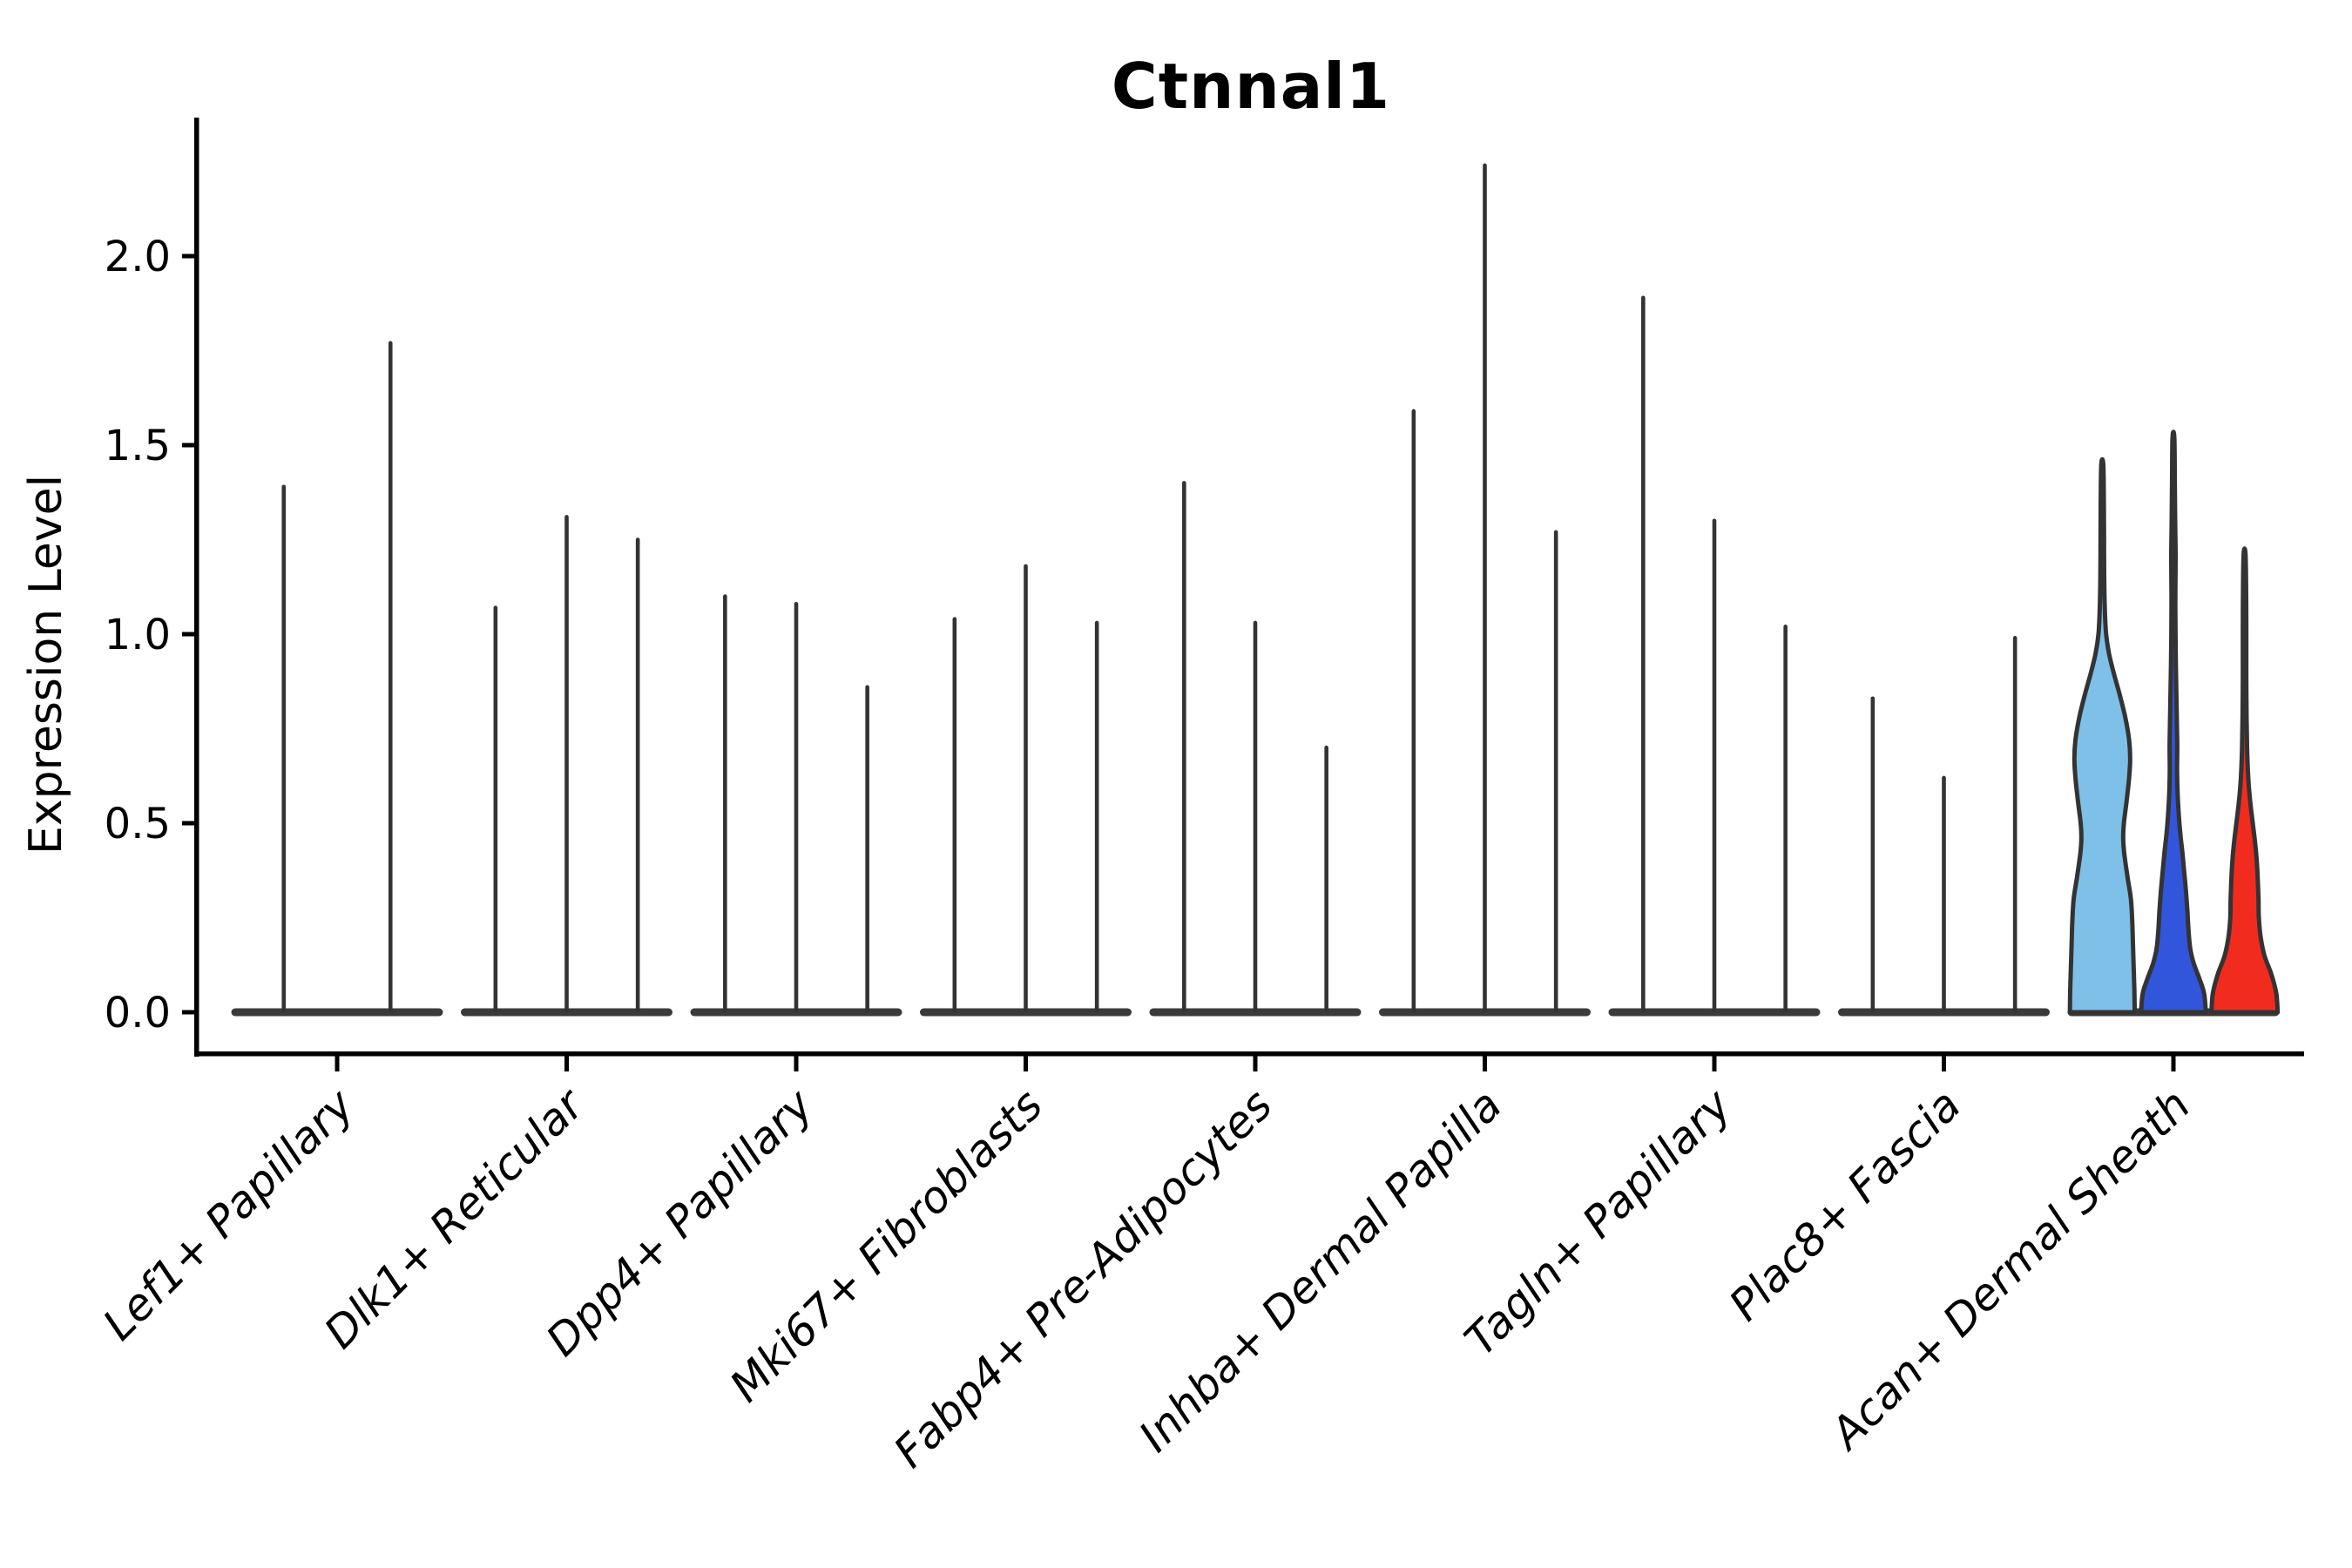  What do you see at coordinates (46, 665) in the screenshot?
I see `y-axis-label: Expression Level` at bounding box center [46, 665].